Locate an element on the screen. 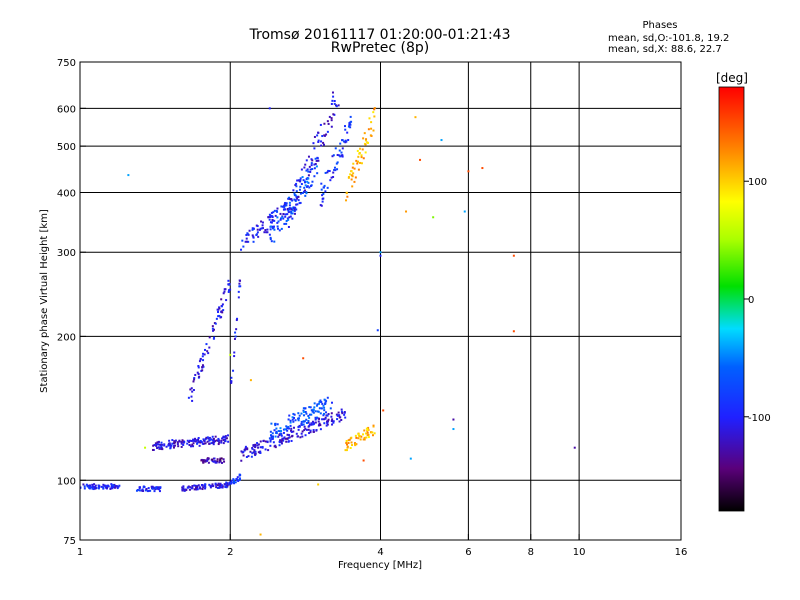 This screenshot has width=800, height=600. x-tick-label: 2 is located at coordinates (230, 552).